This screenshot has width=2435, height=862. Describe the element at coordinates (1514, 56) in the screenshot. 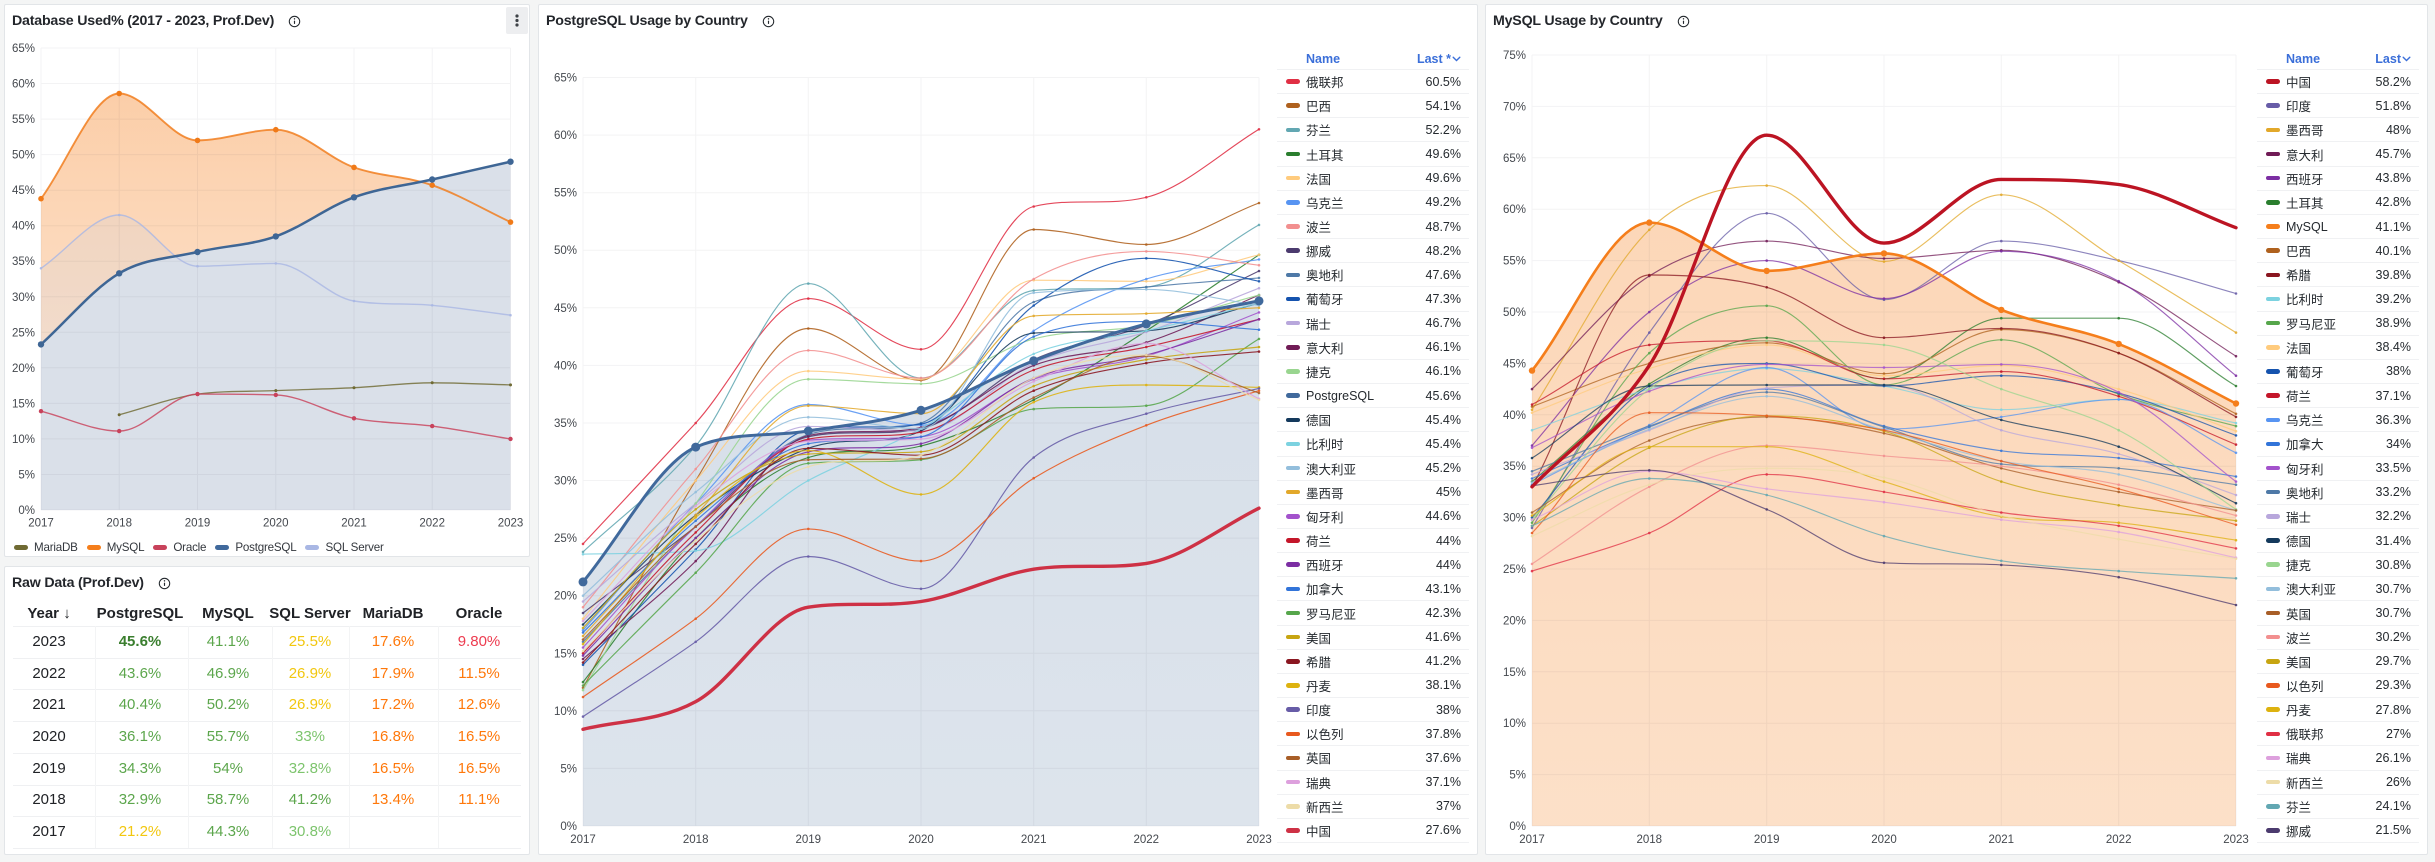

I see `svg-text: 75%` at that location.